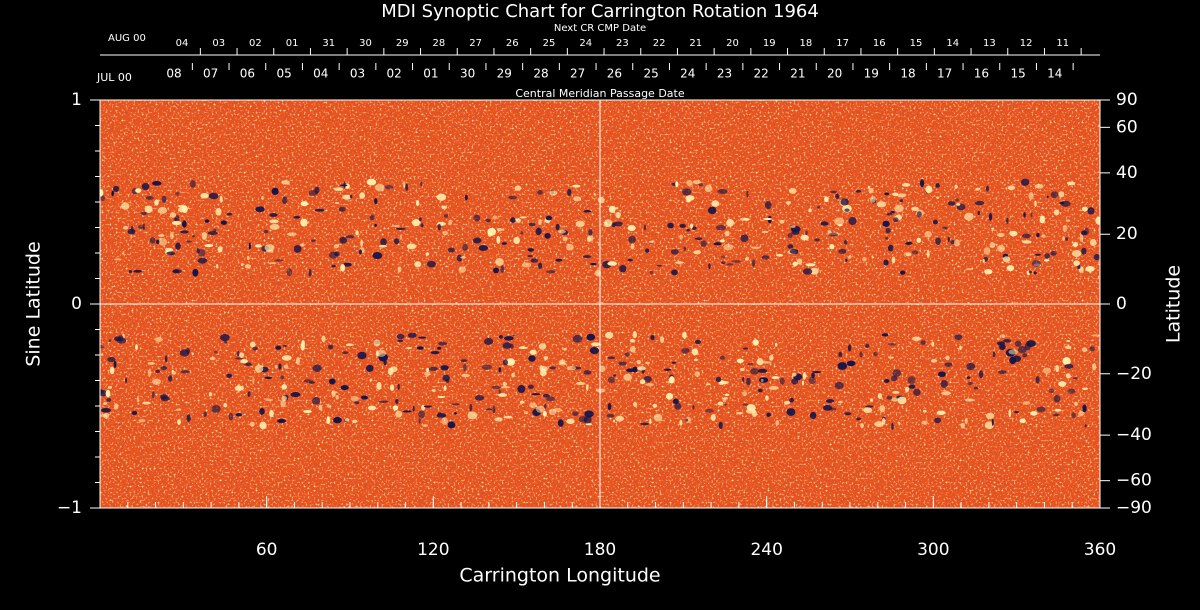 This screenshot has height=610, width=1200. I want to click on top-axis-date: 15, so click(1017, 74).